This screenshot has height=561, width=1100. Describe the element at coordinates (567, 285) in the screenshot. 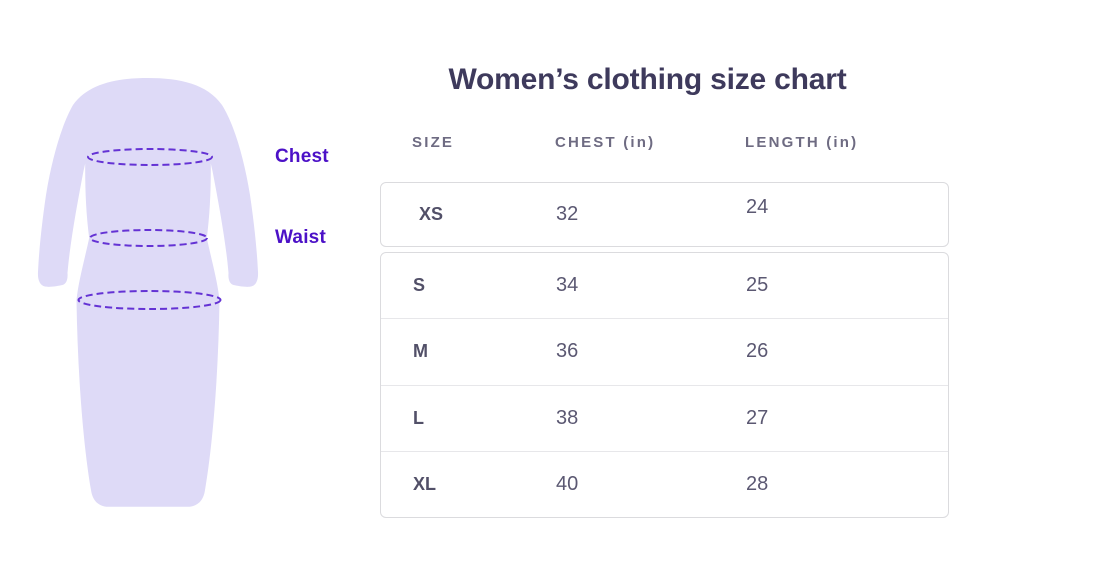

I see `chest-cell: 34` at that location.